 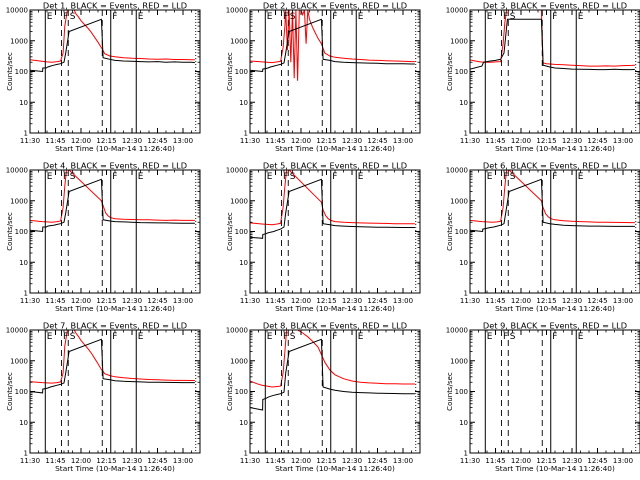 What do you see at coordinates (115, 6) in the screenshot?
I see `panel-title: Det 1, BLACK = Events, RED = LLD` at bounding box center [115, 6].